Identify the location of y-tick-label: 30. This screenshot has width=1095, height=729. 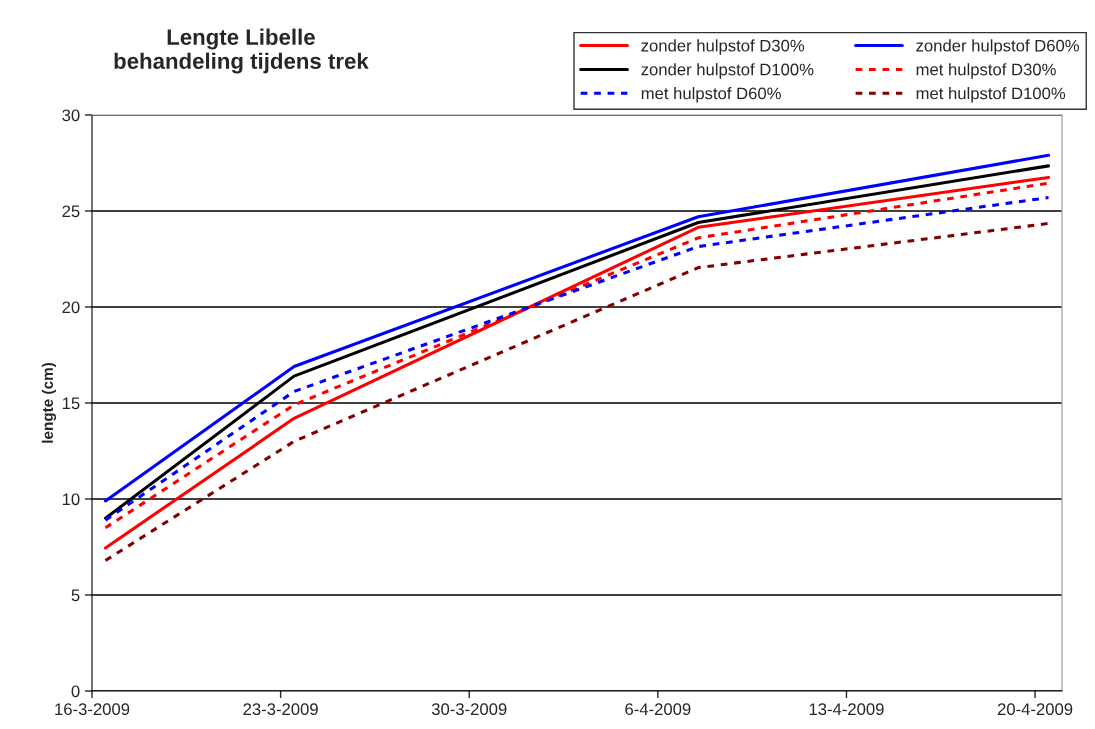
(71, 115).